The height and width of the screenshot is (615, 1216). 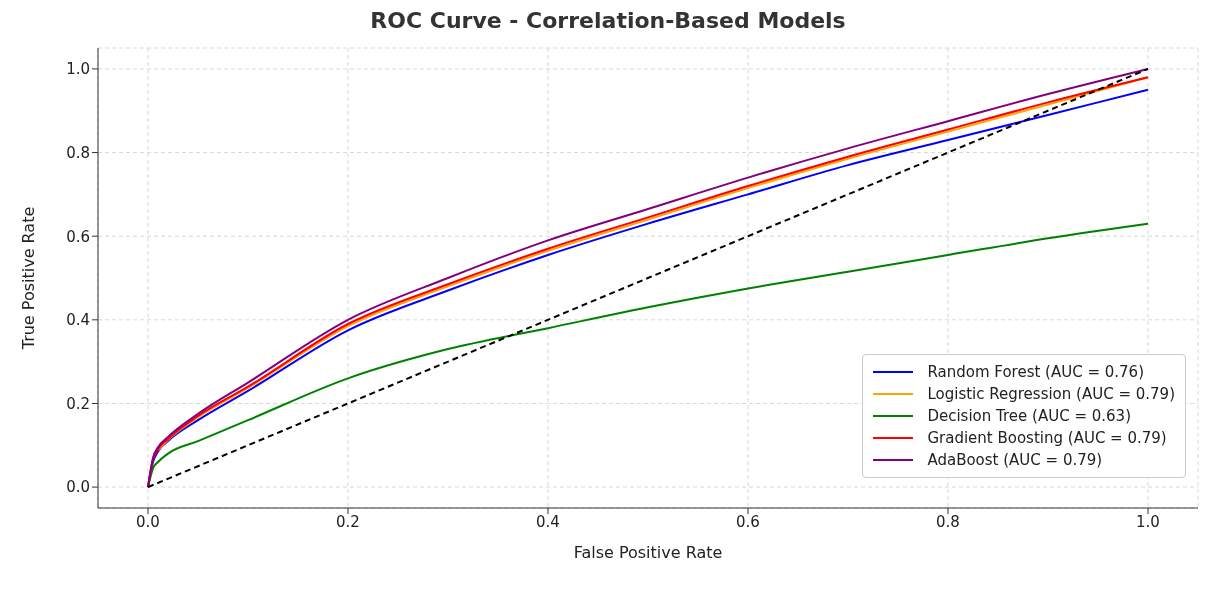 What do you see at coordinates (78, 487) in the screenshot?
I see `y-tick-label: 0.0` at bounding box center [78, 487].